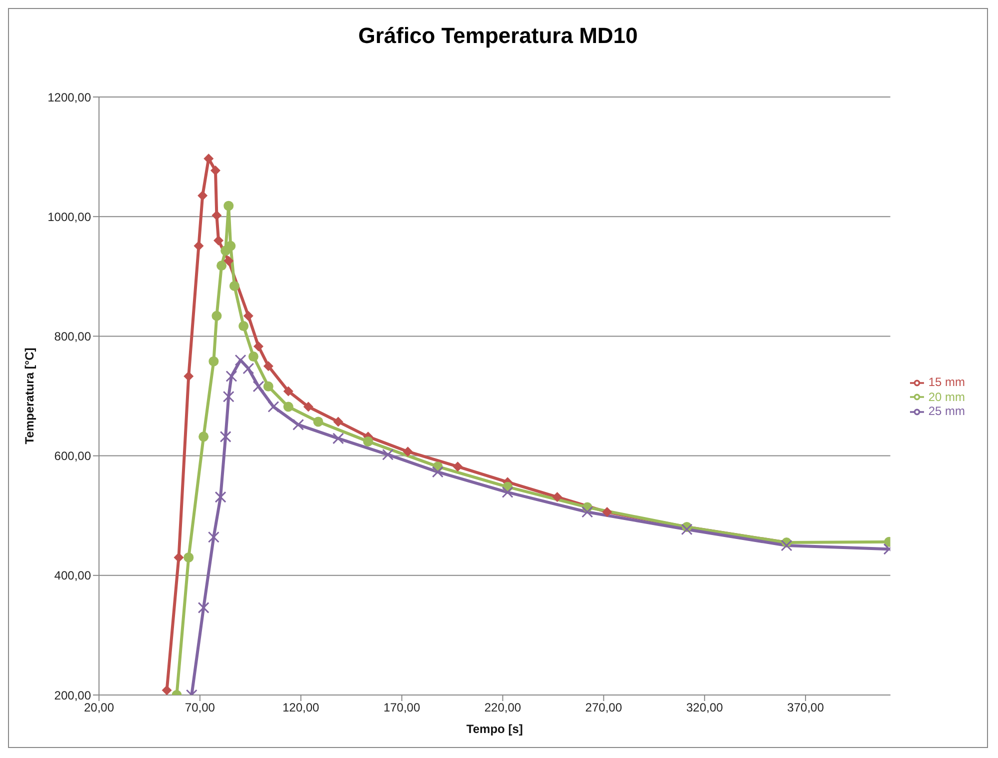  What do you see at coordinates (805, 707) in the screenshot?
I see `x-tick-label: 370,00` at bounding box center [805, 707].